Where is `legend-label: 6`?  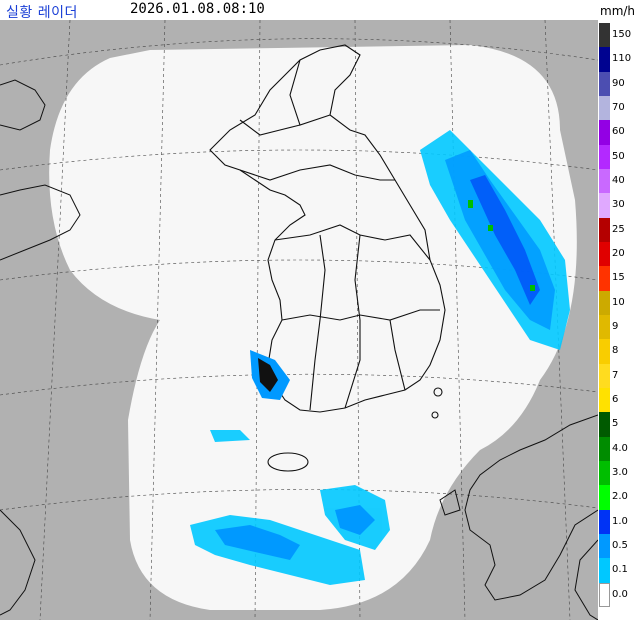
legend-label: 6 is located at coordinates (615, 400).